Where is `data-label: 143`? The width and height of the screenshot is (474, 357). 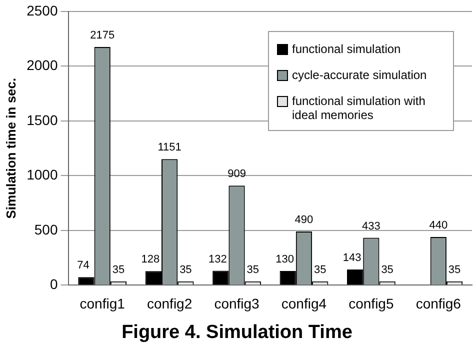 data-label: 143 is located at coordinates (352, 258).